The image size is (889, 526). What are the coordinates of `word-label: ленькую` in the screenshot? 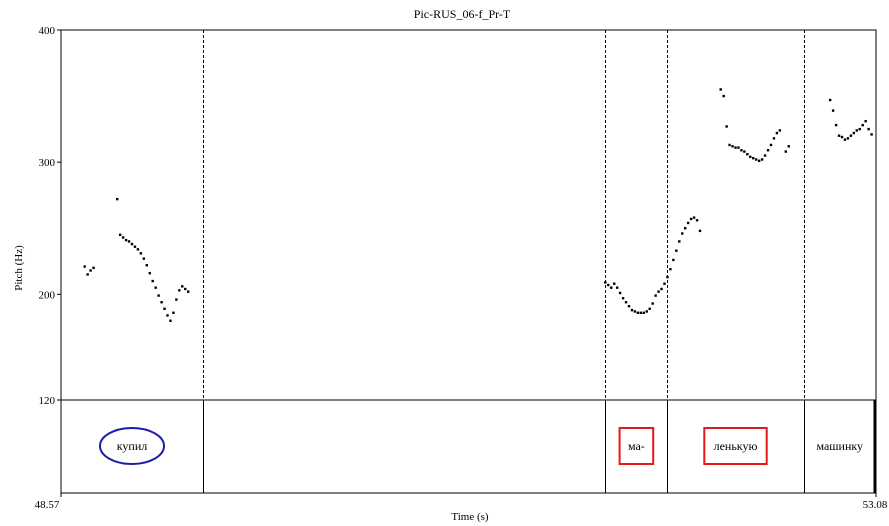 It's located at (736, 446).